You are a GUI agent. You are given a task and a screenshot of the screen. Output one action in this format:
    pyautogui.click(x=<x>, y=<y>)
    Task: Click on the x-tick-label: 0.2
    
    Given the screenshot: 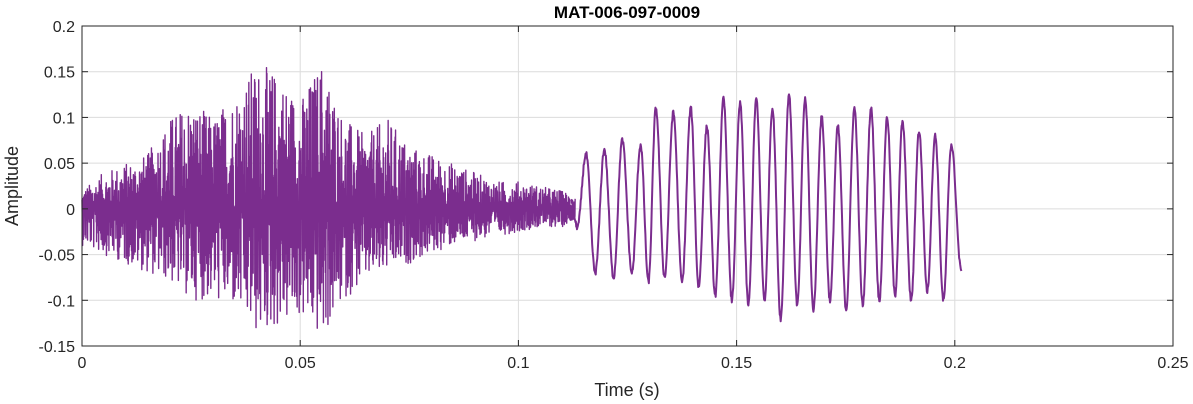 What is the action you would take?
    pyautogui.click(x=955, y=363)
    